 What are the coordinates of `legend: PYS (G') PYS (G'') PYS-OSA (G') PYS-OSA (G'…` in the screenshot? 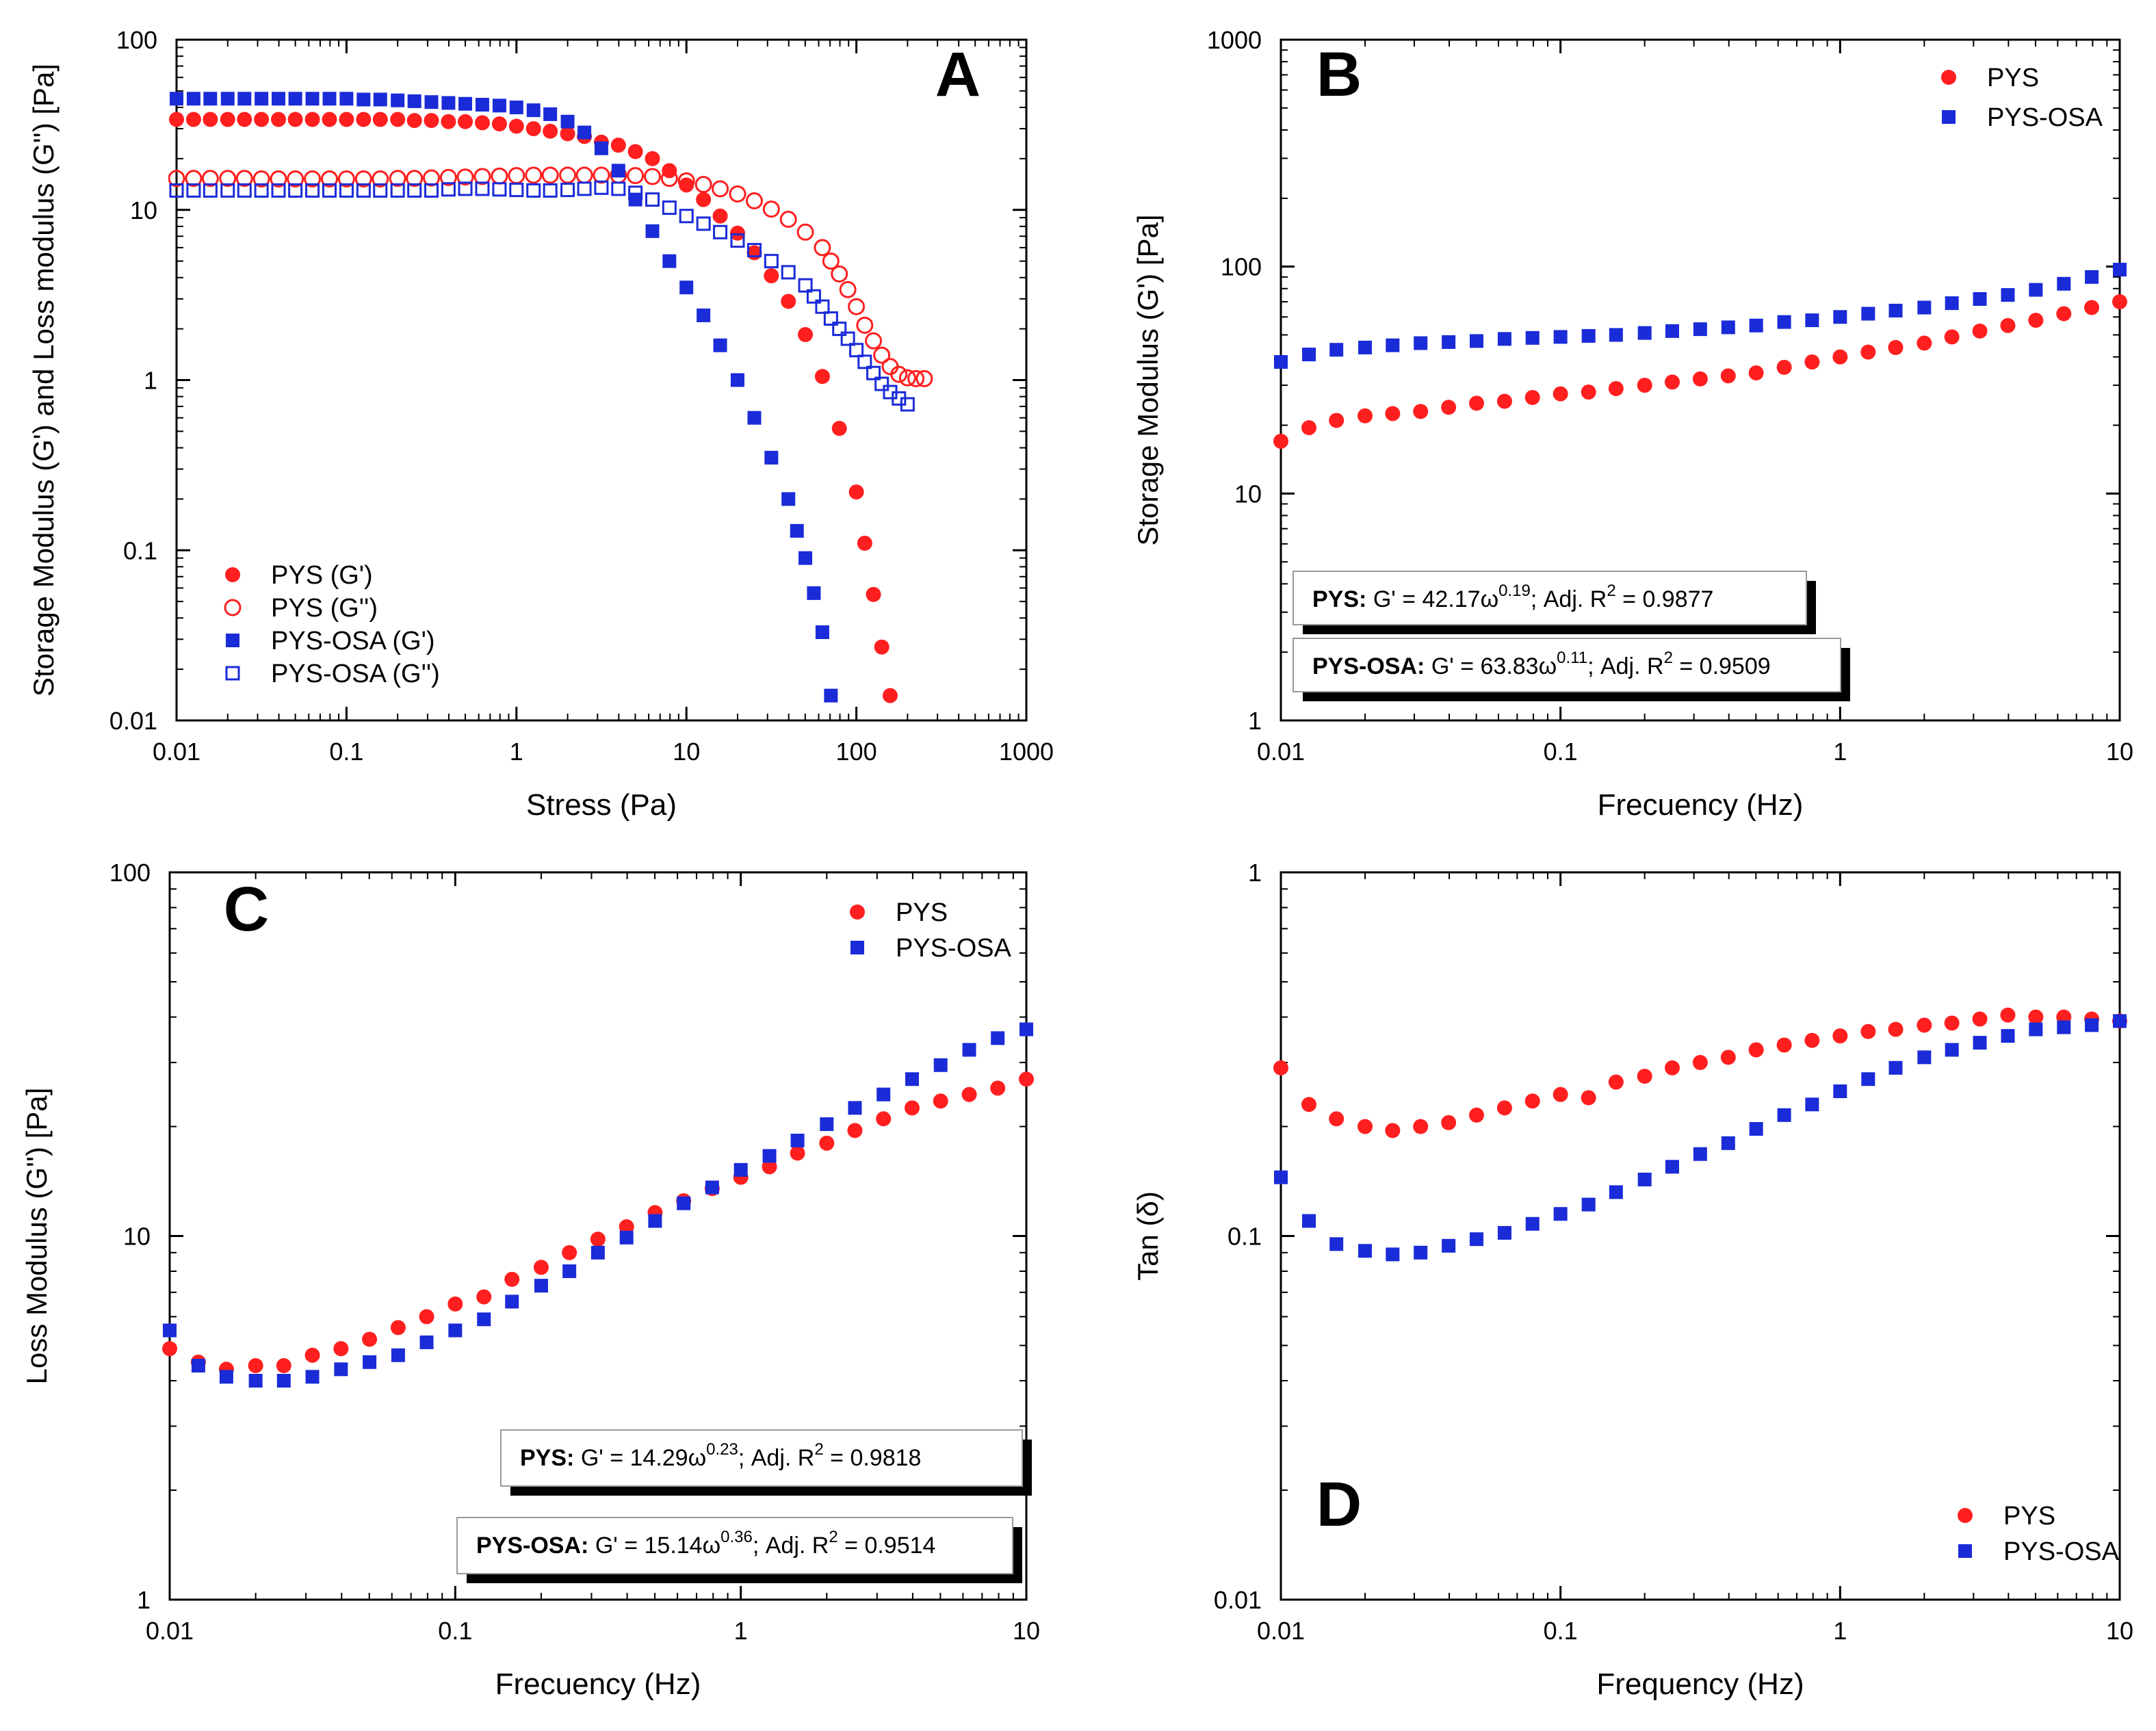 It's located at (332, 624).